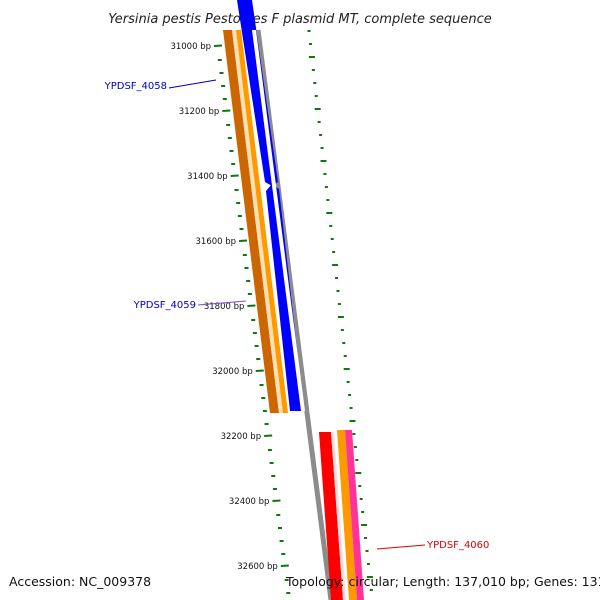 The width and height of the screenshot is (600, 600). Describe the element at coordinates (224, 307) in the screenshot. I see `scale-tick-label: 31800 bp` at that location.